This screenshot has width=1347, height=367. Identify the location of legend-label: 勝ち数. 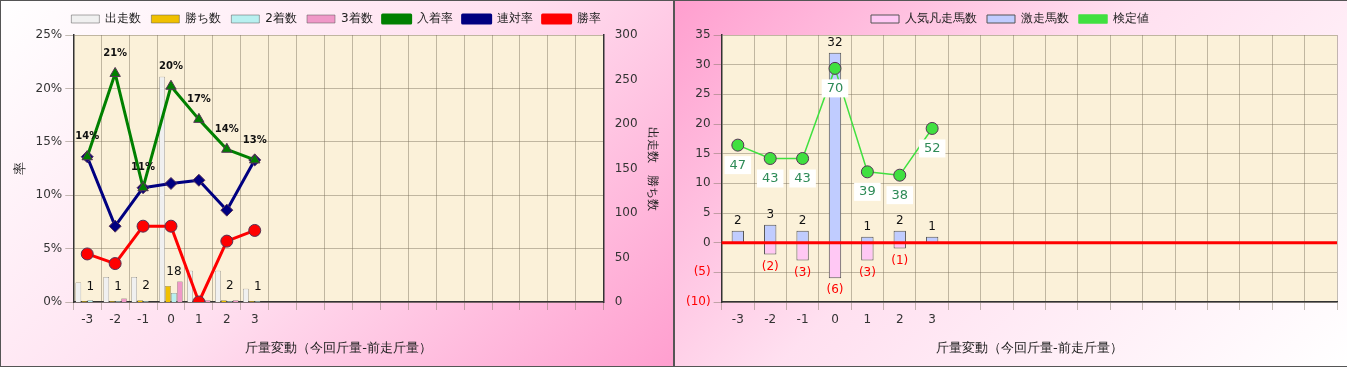
(203, 18).